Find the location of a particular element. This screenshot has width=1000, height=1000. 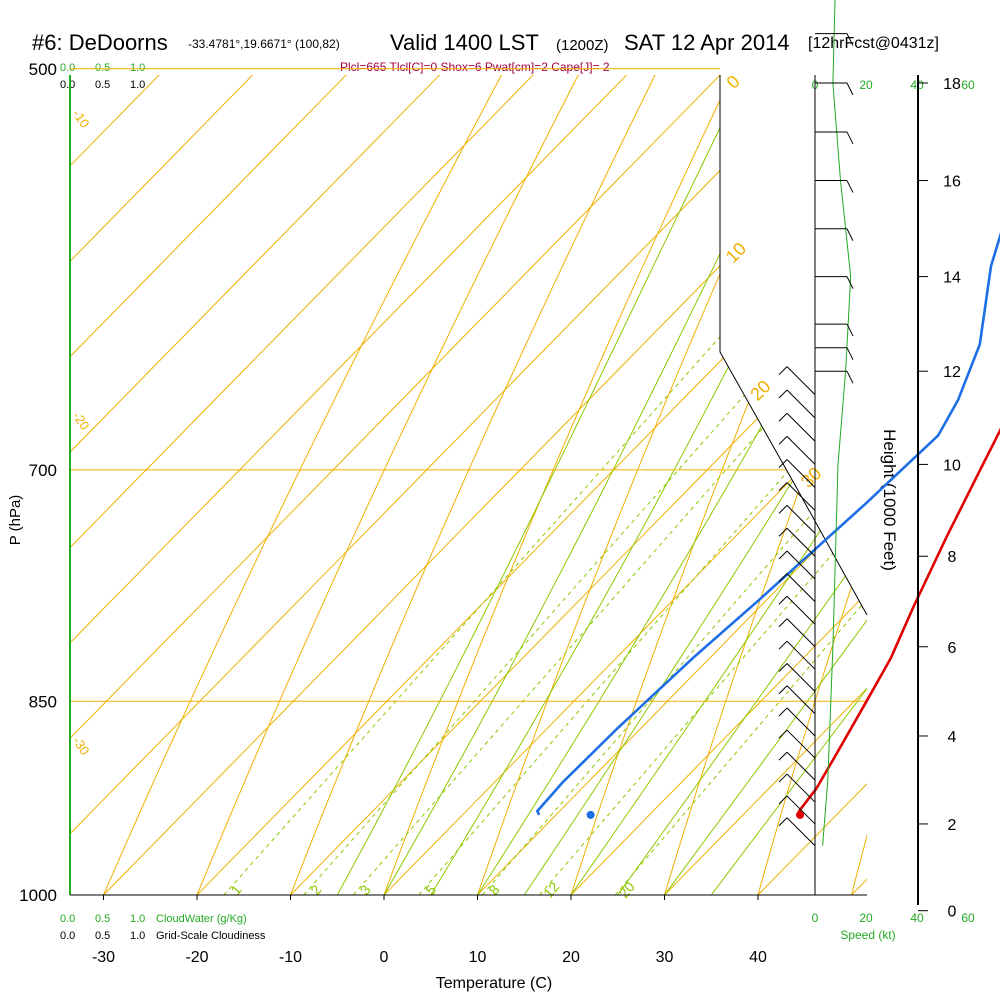

zulu-time: (1200Z) is located at coordinates (582, 45).